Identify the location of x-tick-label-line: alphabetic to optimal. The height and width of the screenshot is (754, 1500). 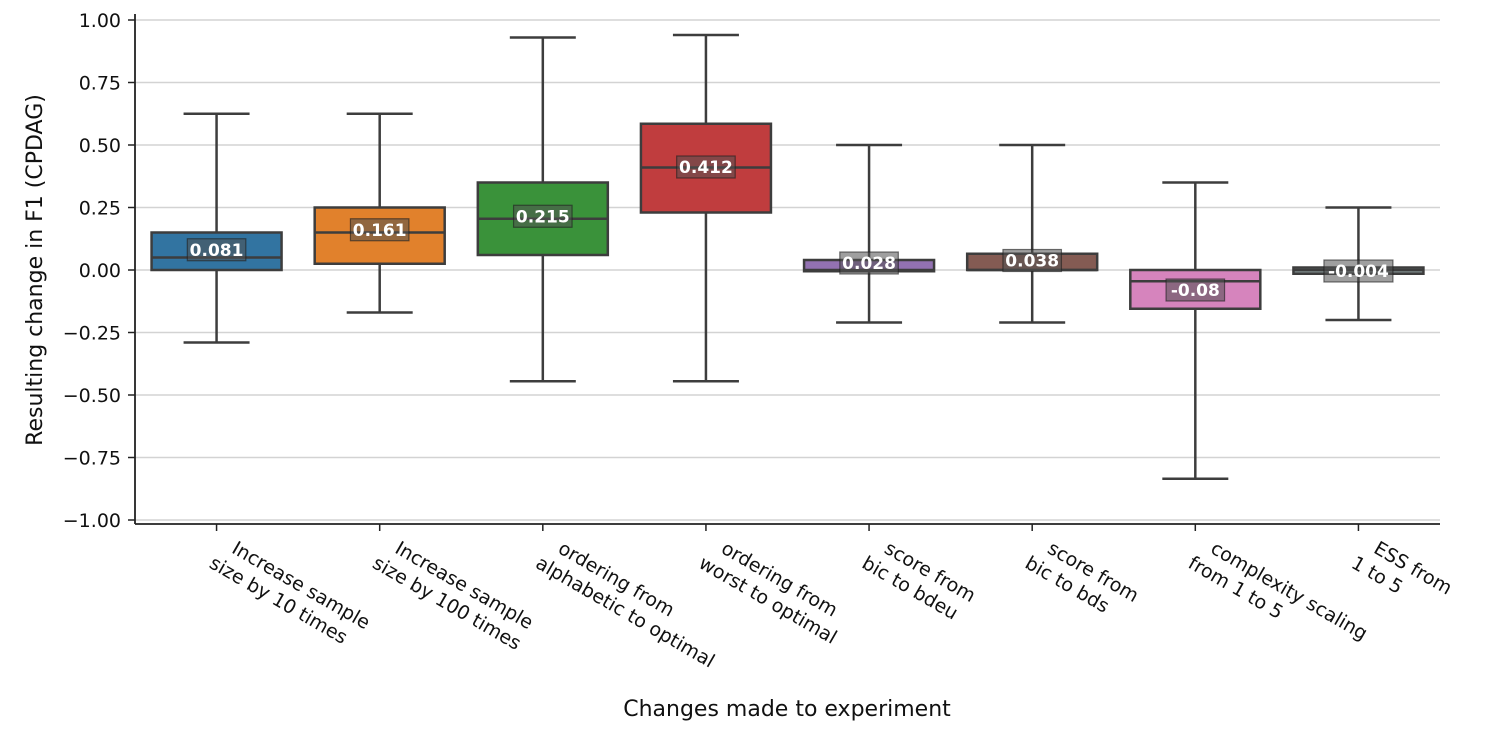
(625, 612).